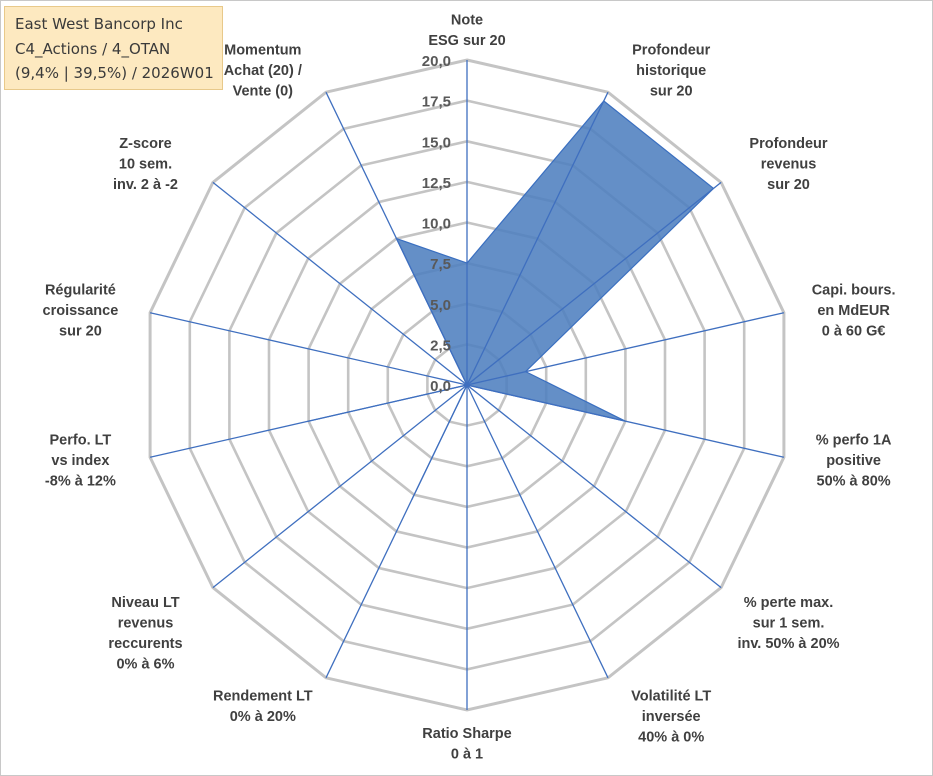  I want to click on axis-label: Ratio Sharpe 0 à 1, so click(466, 744).